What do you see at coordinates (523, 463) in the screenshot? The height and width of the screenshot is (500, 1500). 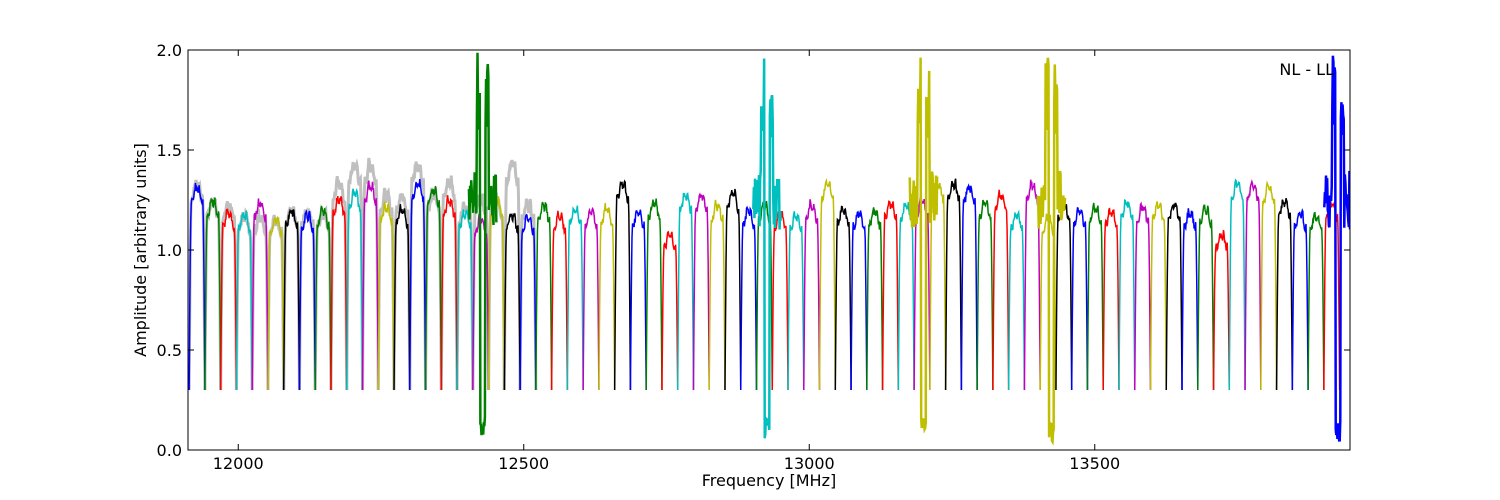 I see `x-tick-label: 12500` at bounding box center [523, 463].